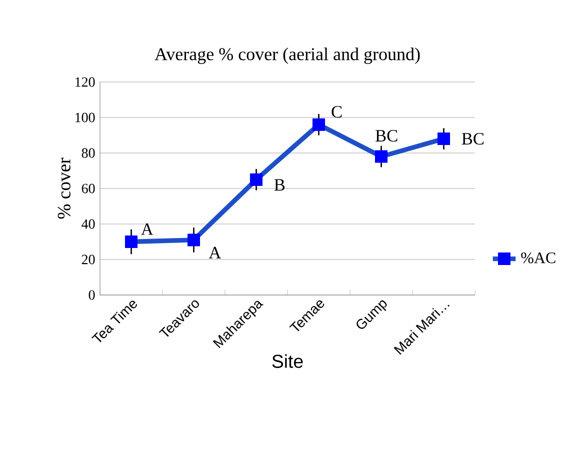  I want to click on y-axis-title: % cover, so click(64, 188).